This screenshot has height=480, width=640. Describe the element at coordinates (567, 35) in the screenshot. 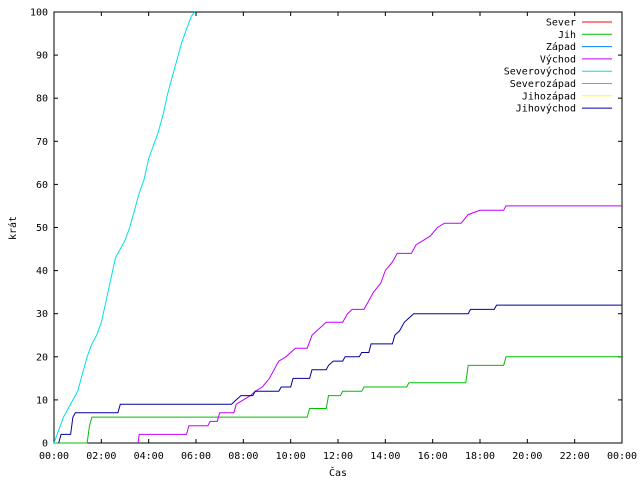

I see `legend-label: Jih` at that location.